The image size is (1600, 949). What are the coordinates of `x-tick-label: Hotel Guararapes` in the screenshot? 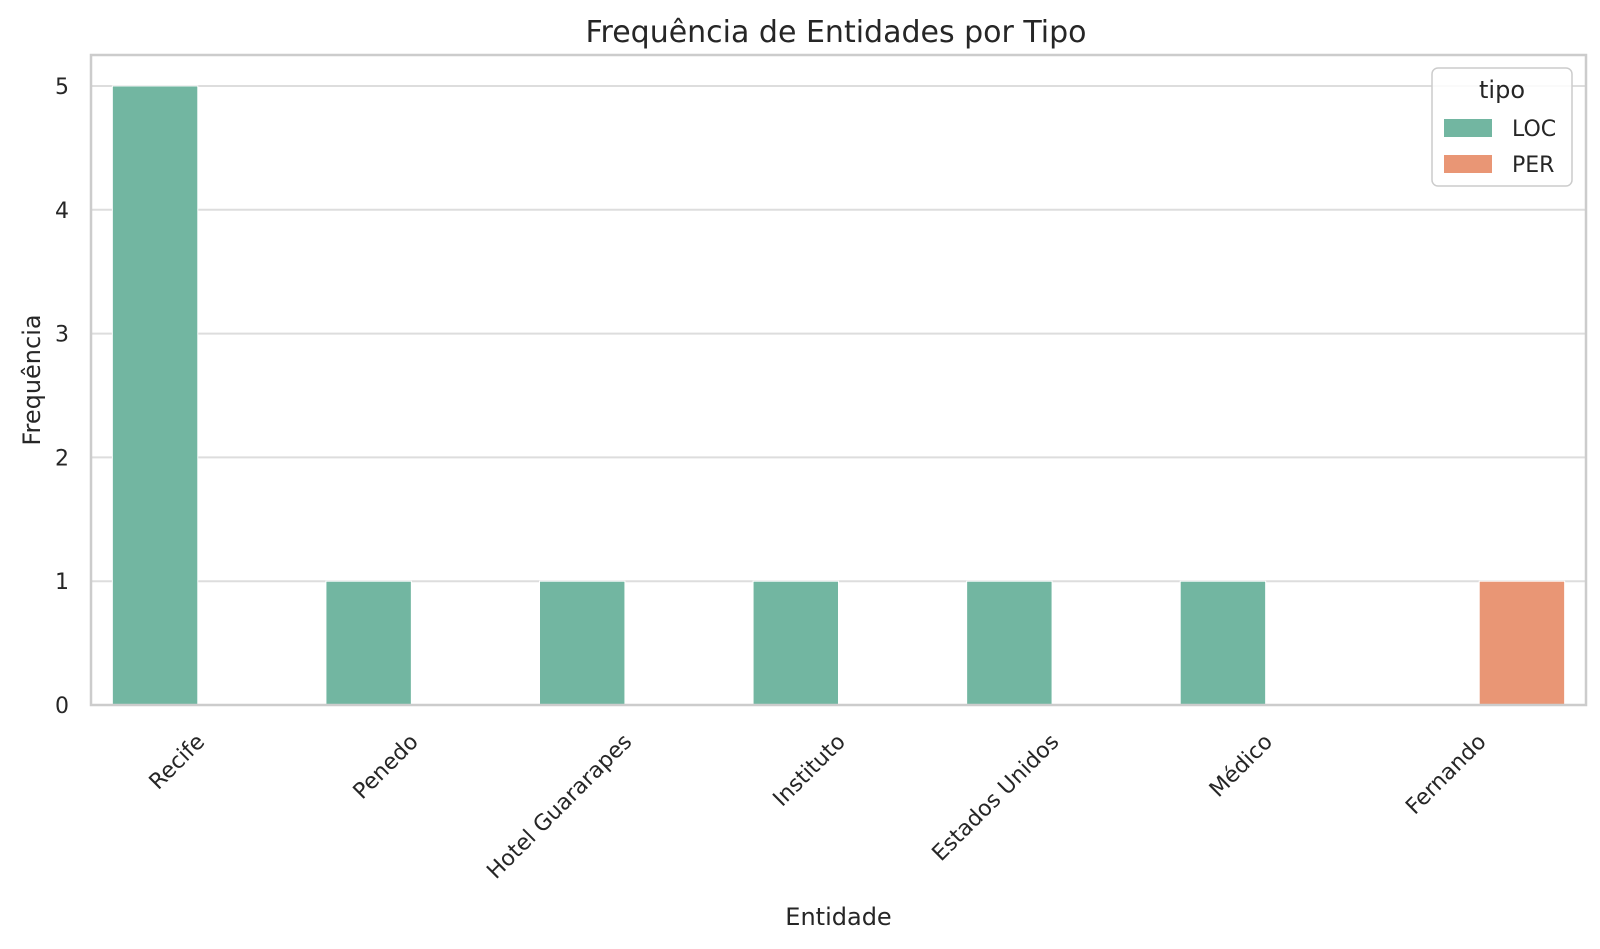 It's located at (559, 807).